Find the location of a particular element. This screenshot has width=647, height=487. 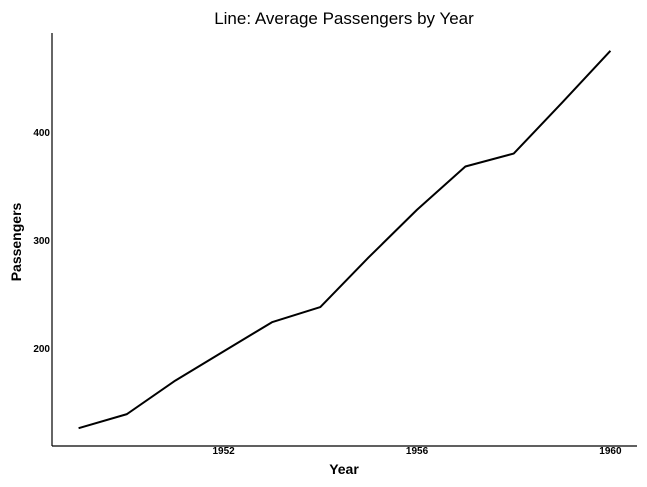

x-tick-label: 1956 is located at coordinates (417, 451).